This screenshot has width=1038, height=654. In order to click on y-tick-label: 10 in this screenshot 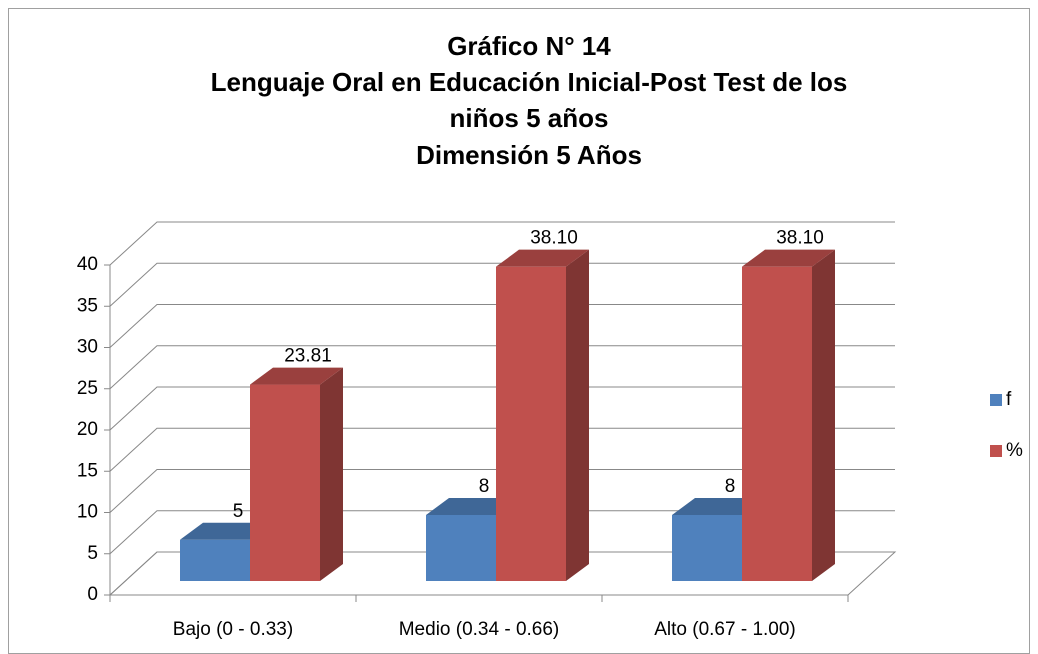, I will do `click(87, 512)`.